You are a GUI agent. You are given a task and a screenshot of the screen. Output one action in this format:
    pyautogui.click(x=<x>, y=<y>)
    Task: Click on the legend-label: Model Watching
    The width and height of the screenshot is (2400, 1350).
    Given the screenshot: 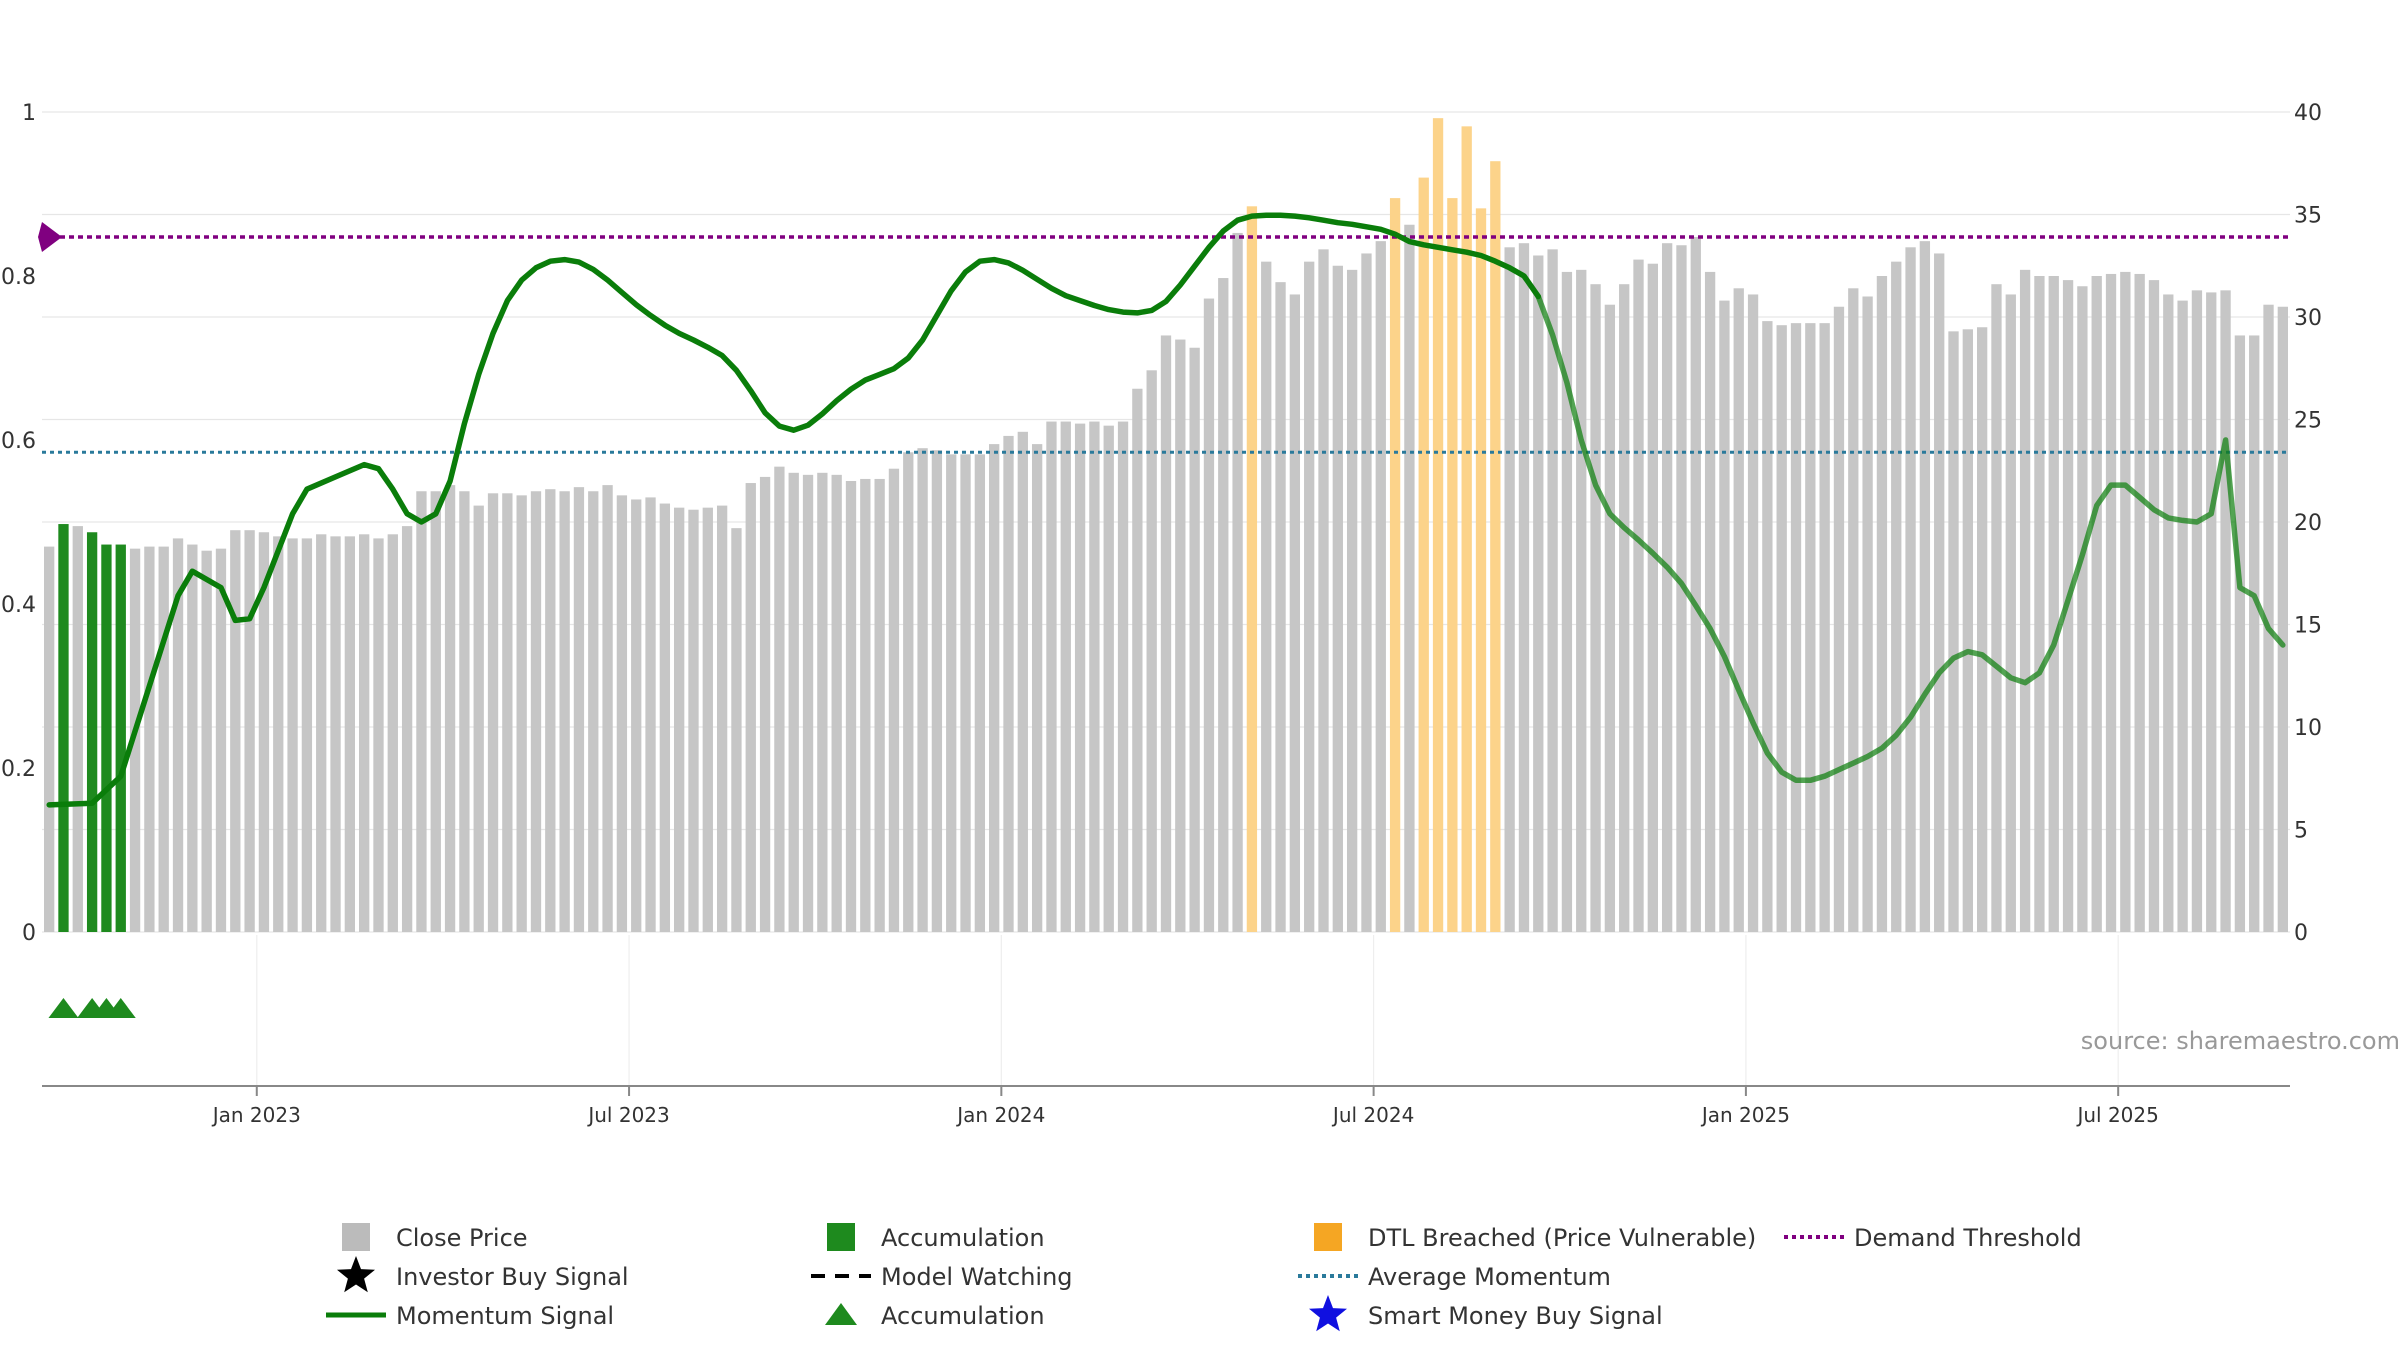 What is the action you would take?
    pyautogui.click(x=977, y=1277)
    